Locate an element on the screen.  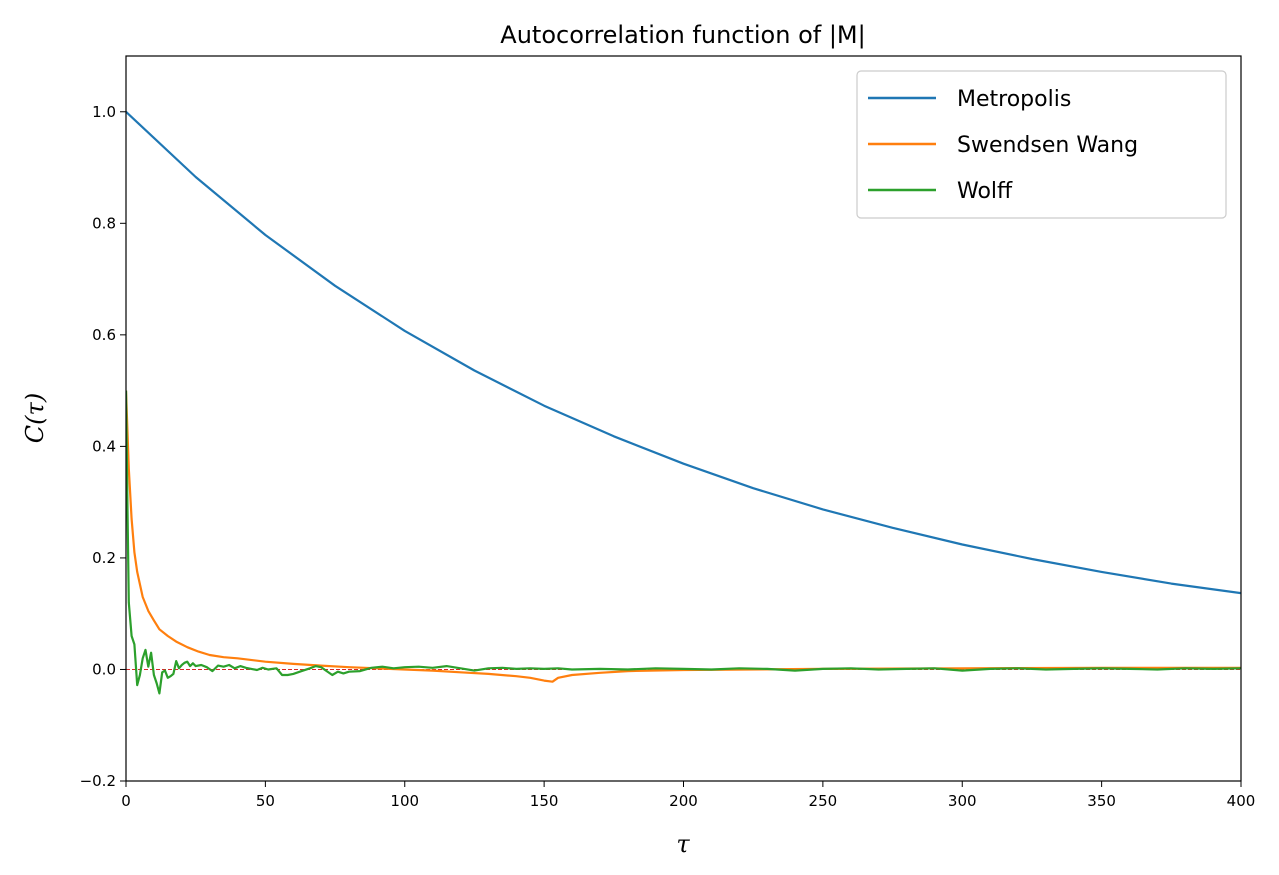
y-tick-label: 0.8 is located at coordinates (104, 223).